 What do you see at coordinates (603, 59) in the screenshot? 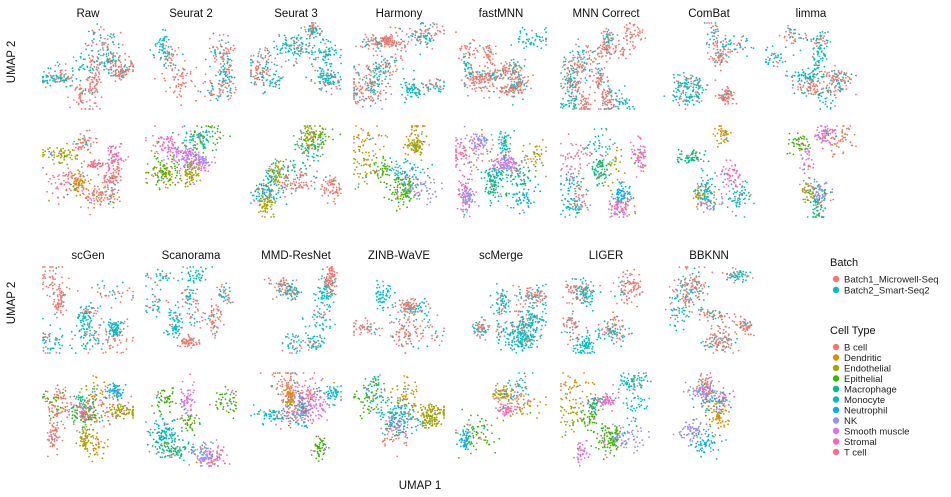
I see `umap-panel-mnn-correct-row1: MNN Correct` at bounding box center [603, 59].